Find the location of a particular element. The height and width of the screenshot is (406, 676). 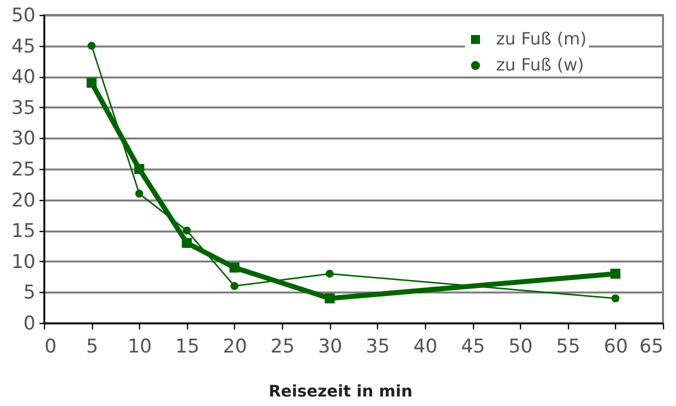

y-tick-label: 25 is located at coordinates (23, 169).